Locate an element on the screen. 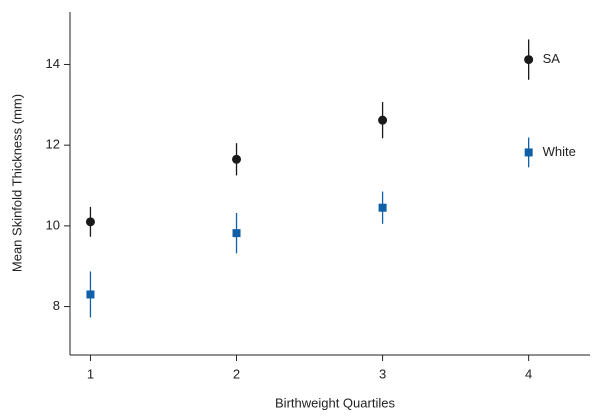 The width and height of the screenshot is (595, 417). y-tick-label: 10 is located at coordinates (53, 224).